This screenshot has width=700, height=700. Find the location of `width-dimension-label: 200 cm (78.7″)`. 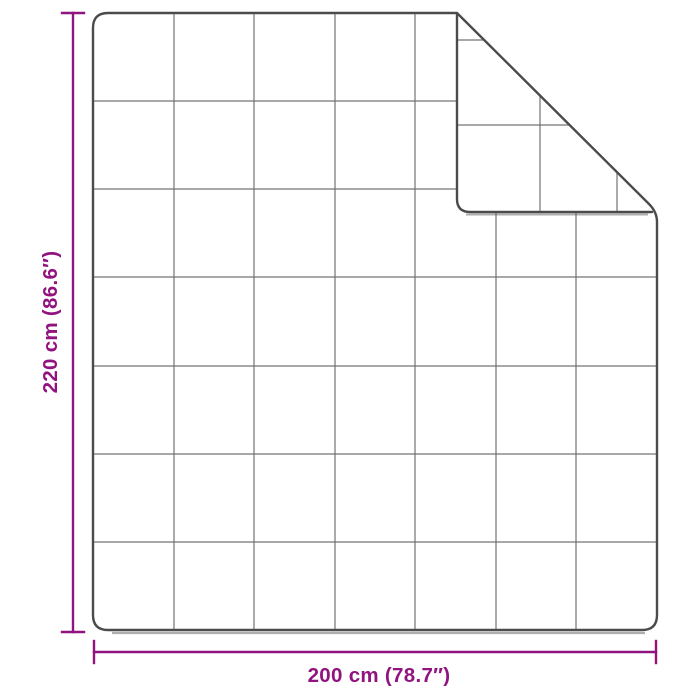

width-dimension-label: 200 cm (78.7″) is located at coordinates (379, 675).